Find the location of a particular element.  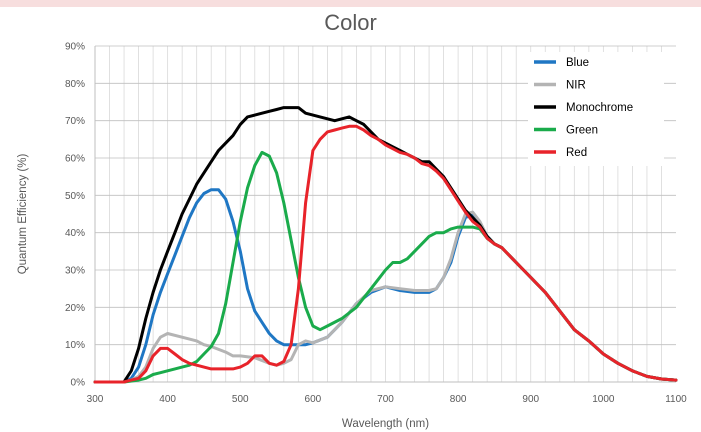

y-tick-label: 30% is located at coordinates (75, 271).